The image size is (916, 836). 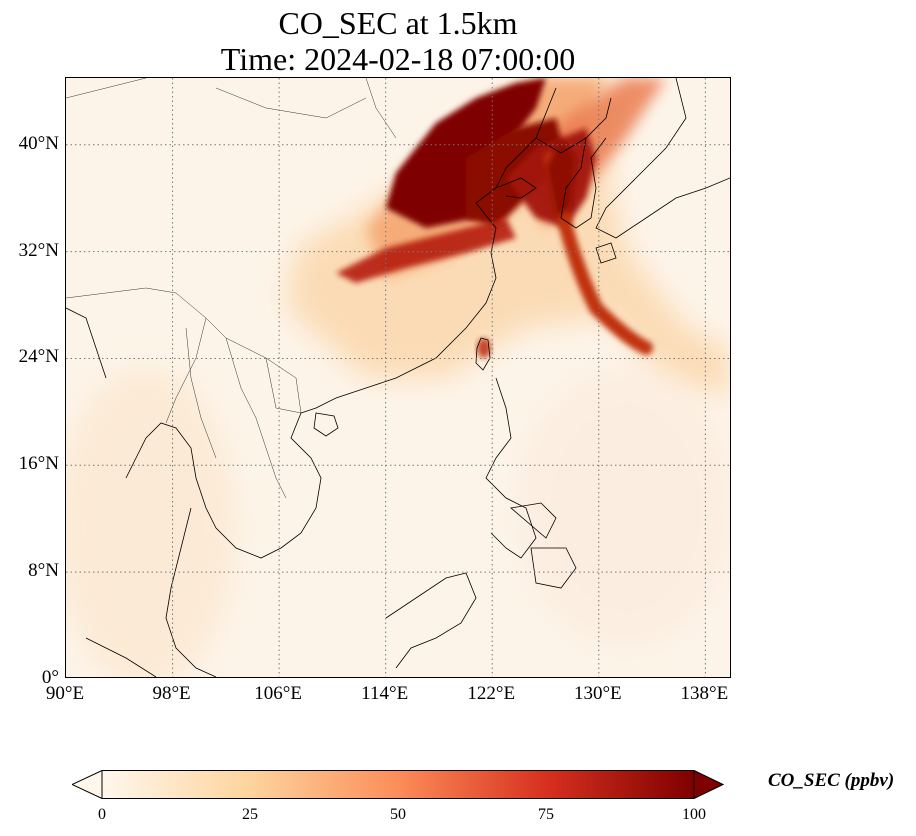 What do you see at coordinates (50, 677) in the screenshot?
I see `y-tick-label-0: 0°` at bounding box center [50, 677].